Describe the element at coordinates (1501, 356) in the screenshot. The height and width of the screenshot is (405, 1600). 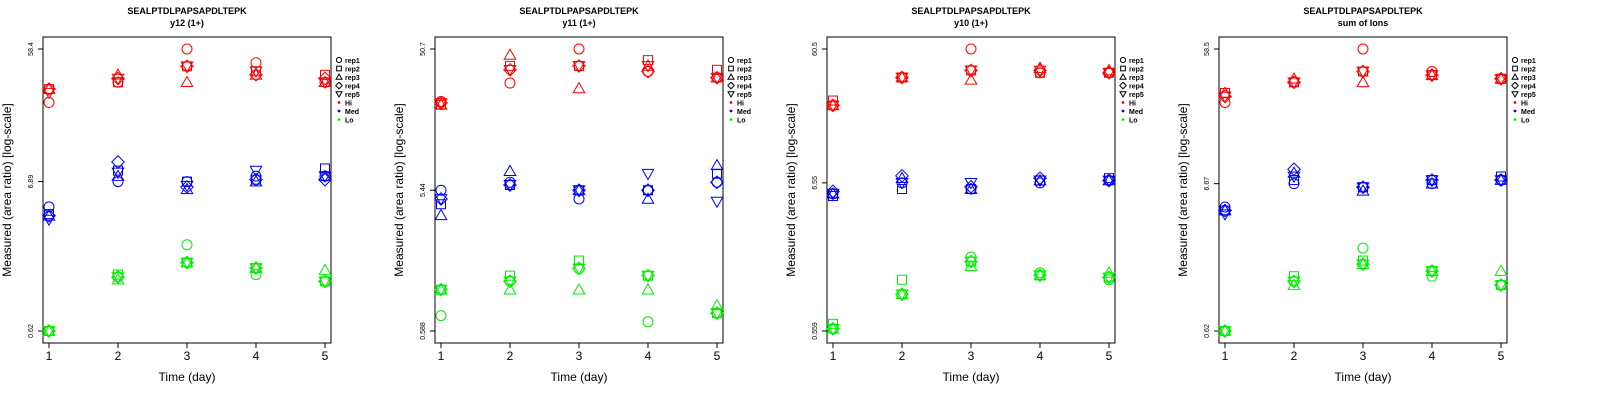
I see `x-tick-label: 5` at that location.